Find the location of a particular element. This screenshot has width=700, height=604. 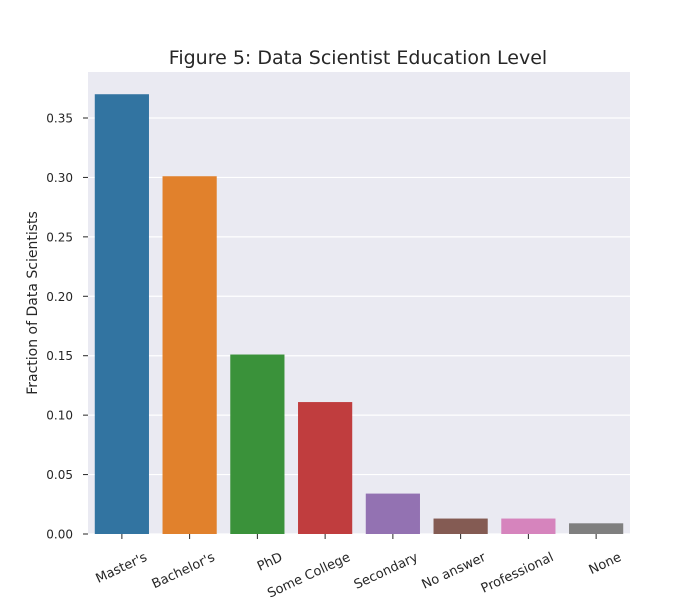

y-tick-label: 0.05 is located at coordinates (59, 475).